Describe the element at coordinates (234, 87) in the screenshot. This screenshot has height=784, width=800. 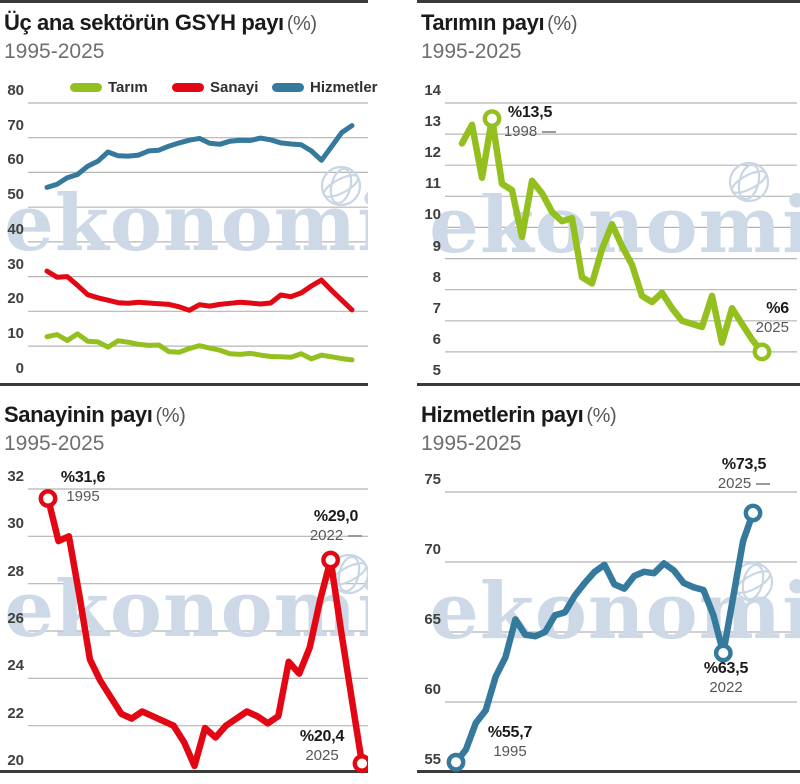
I see `legend-label: Sanayi` at that location.